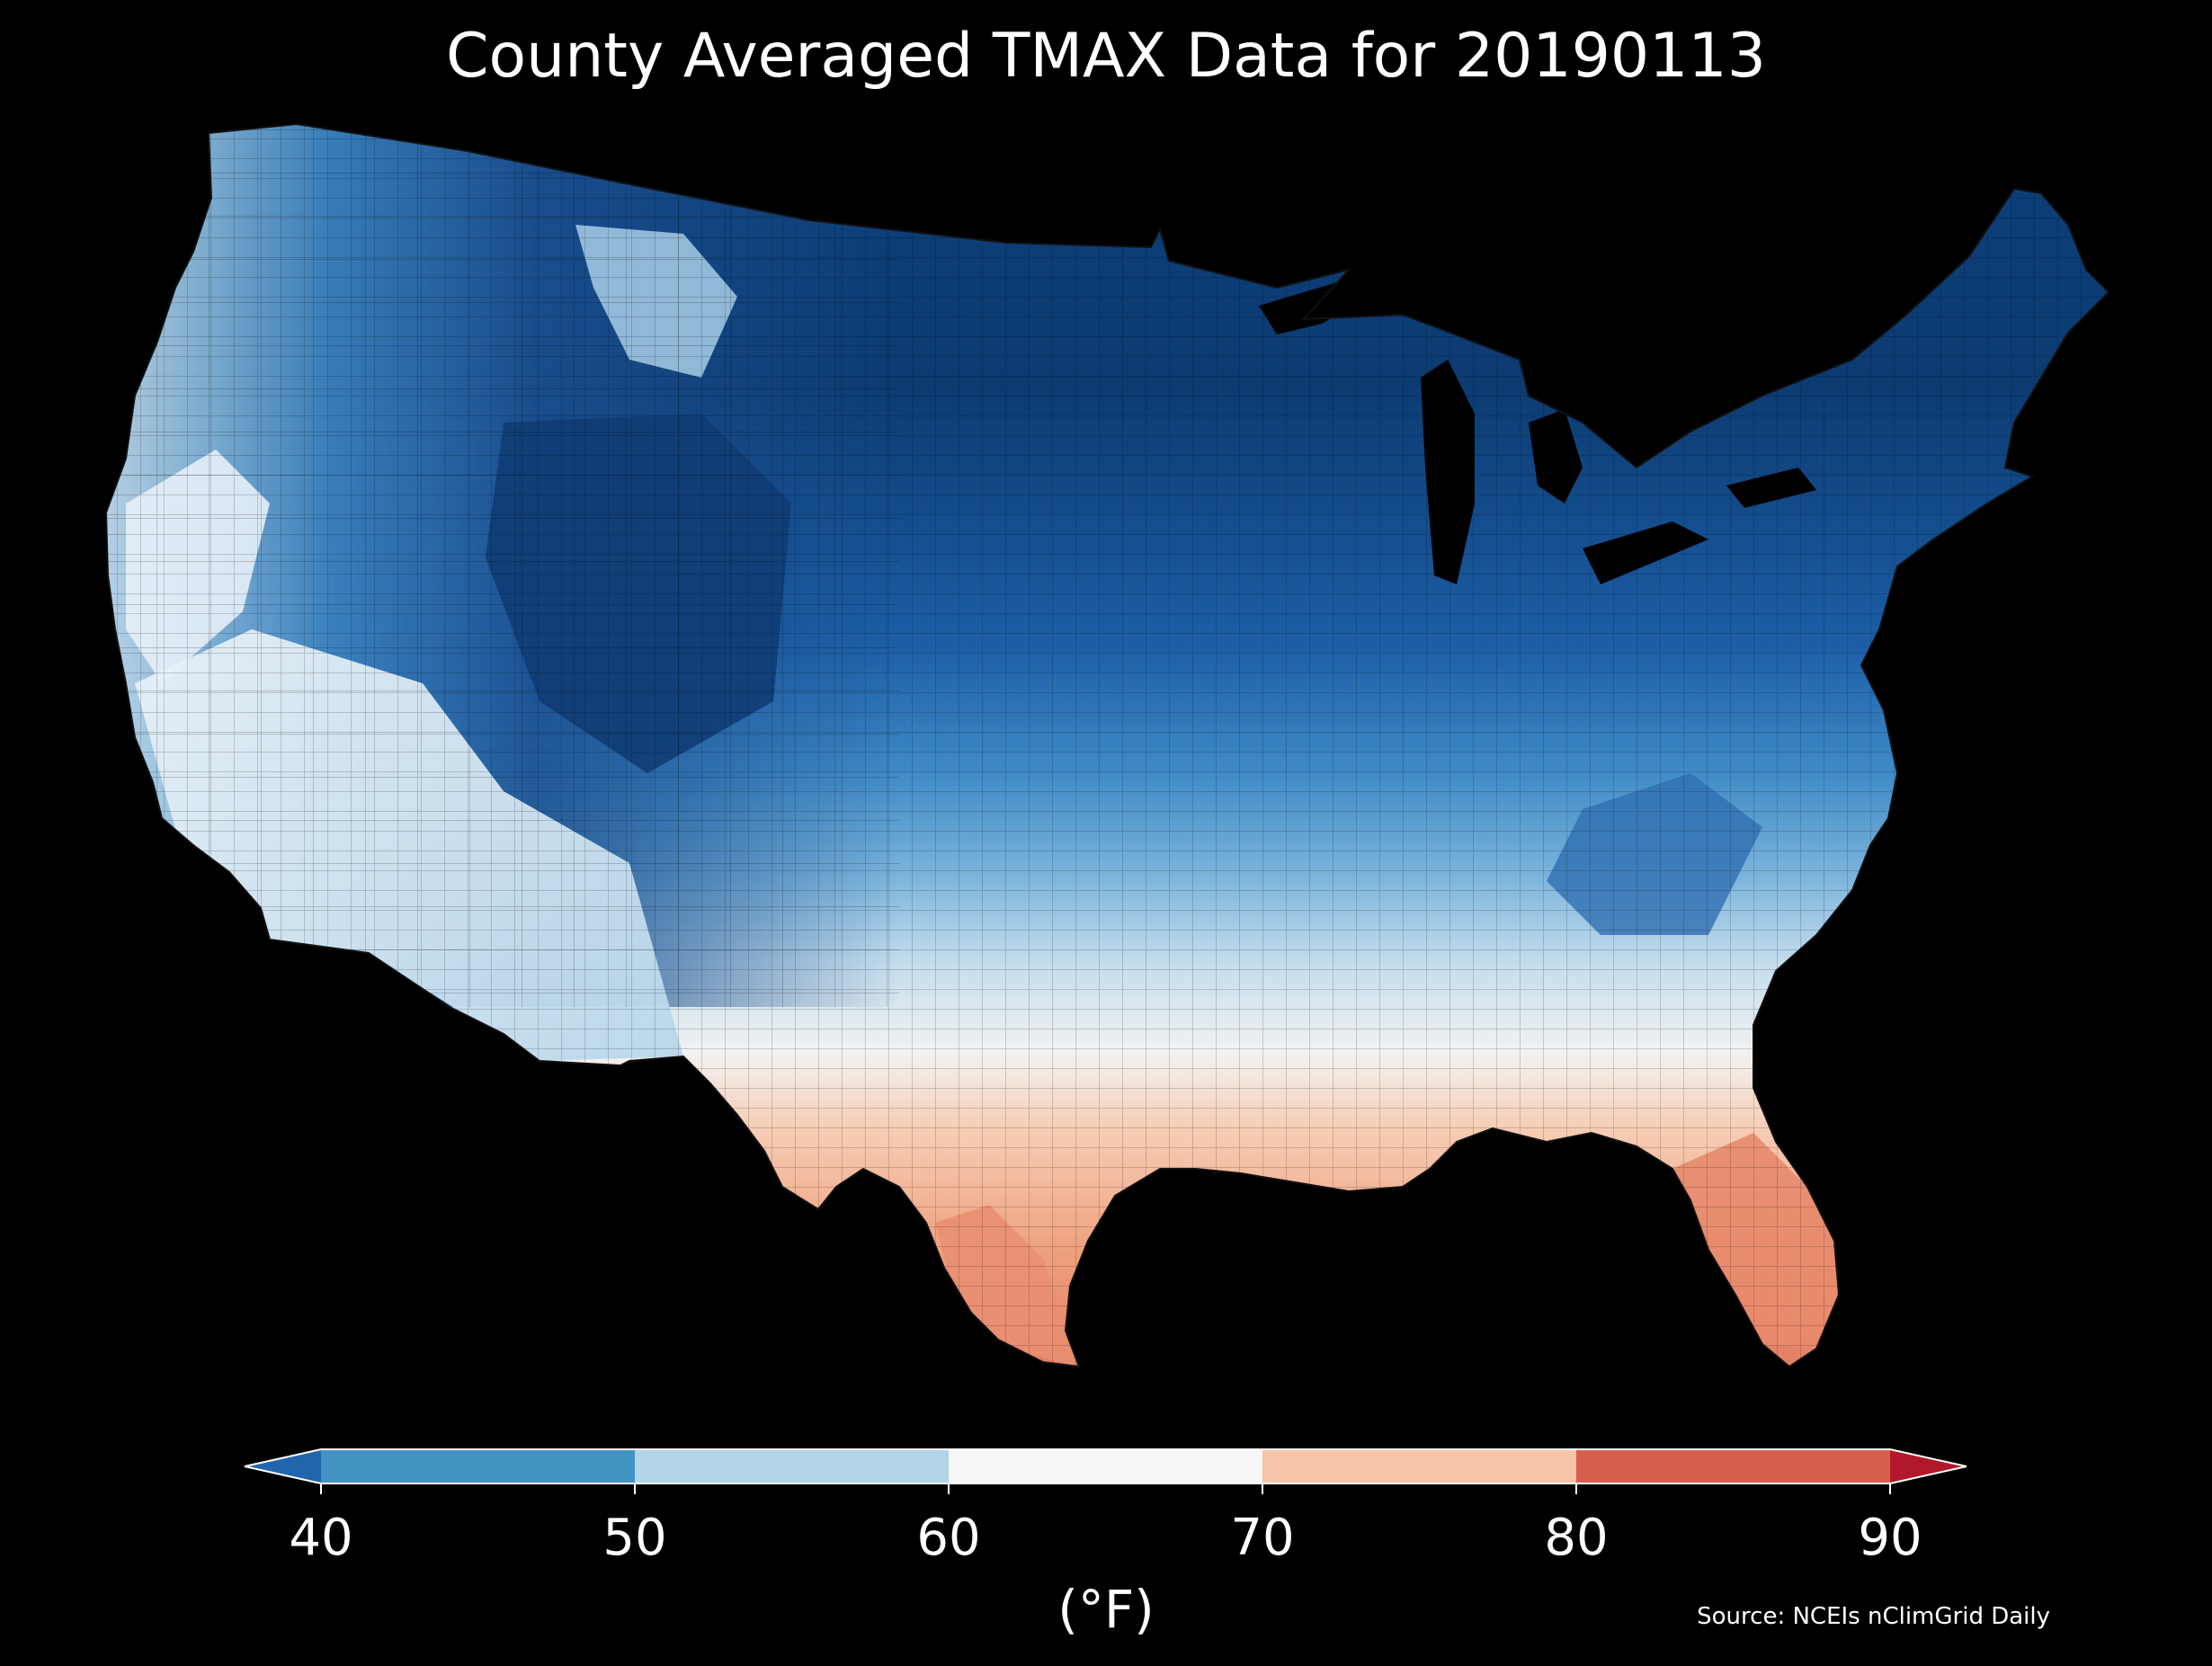  I want to click on map-title: County Averaged TMAX Data for 20190113, so click(1106, 56).